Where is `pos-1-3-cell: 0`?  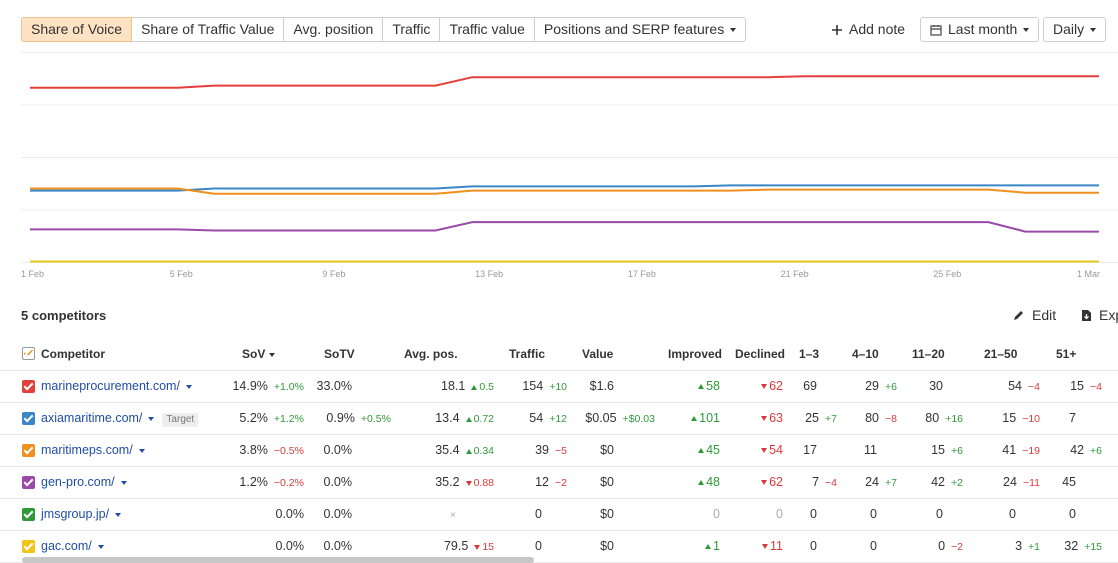 pos-1-3-cell: 0 is located at coordinates (813, 546).